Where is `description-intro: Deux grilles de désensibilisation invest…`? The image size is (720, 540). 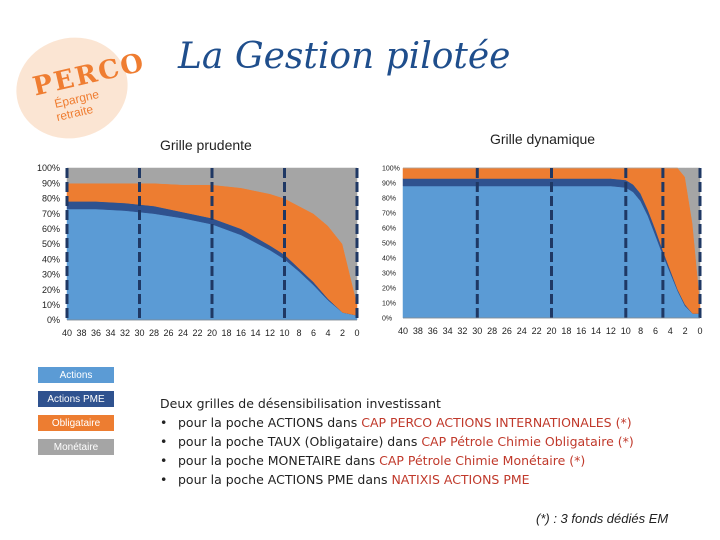
description-intro: Deux grilles de désensibilisation invest… is located at coordinates (300, 403).